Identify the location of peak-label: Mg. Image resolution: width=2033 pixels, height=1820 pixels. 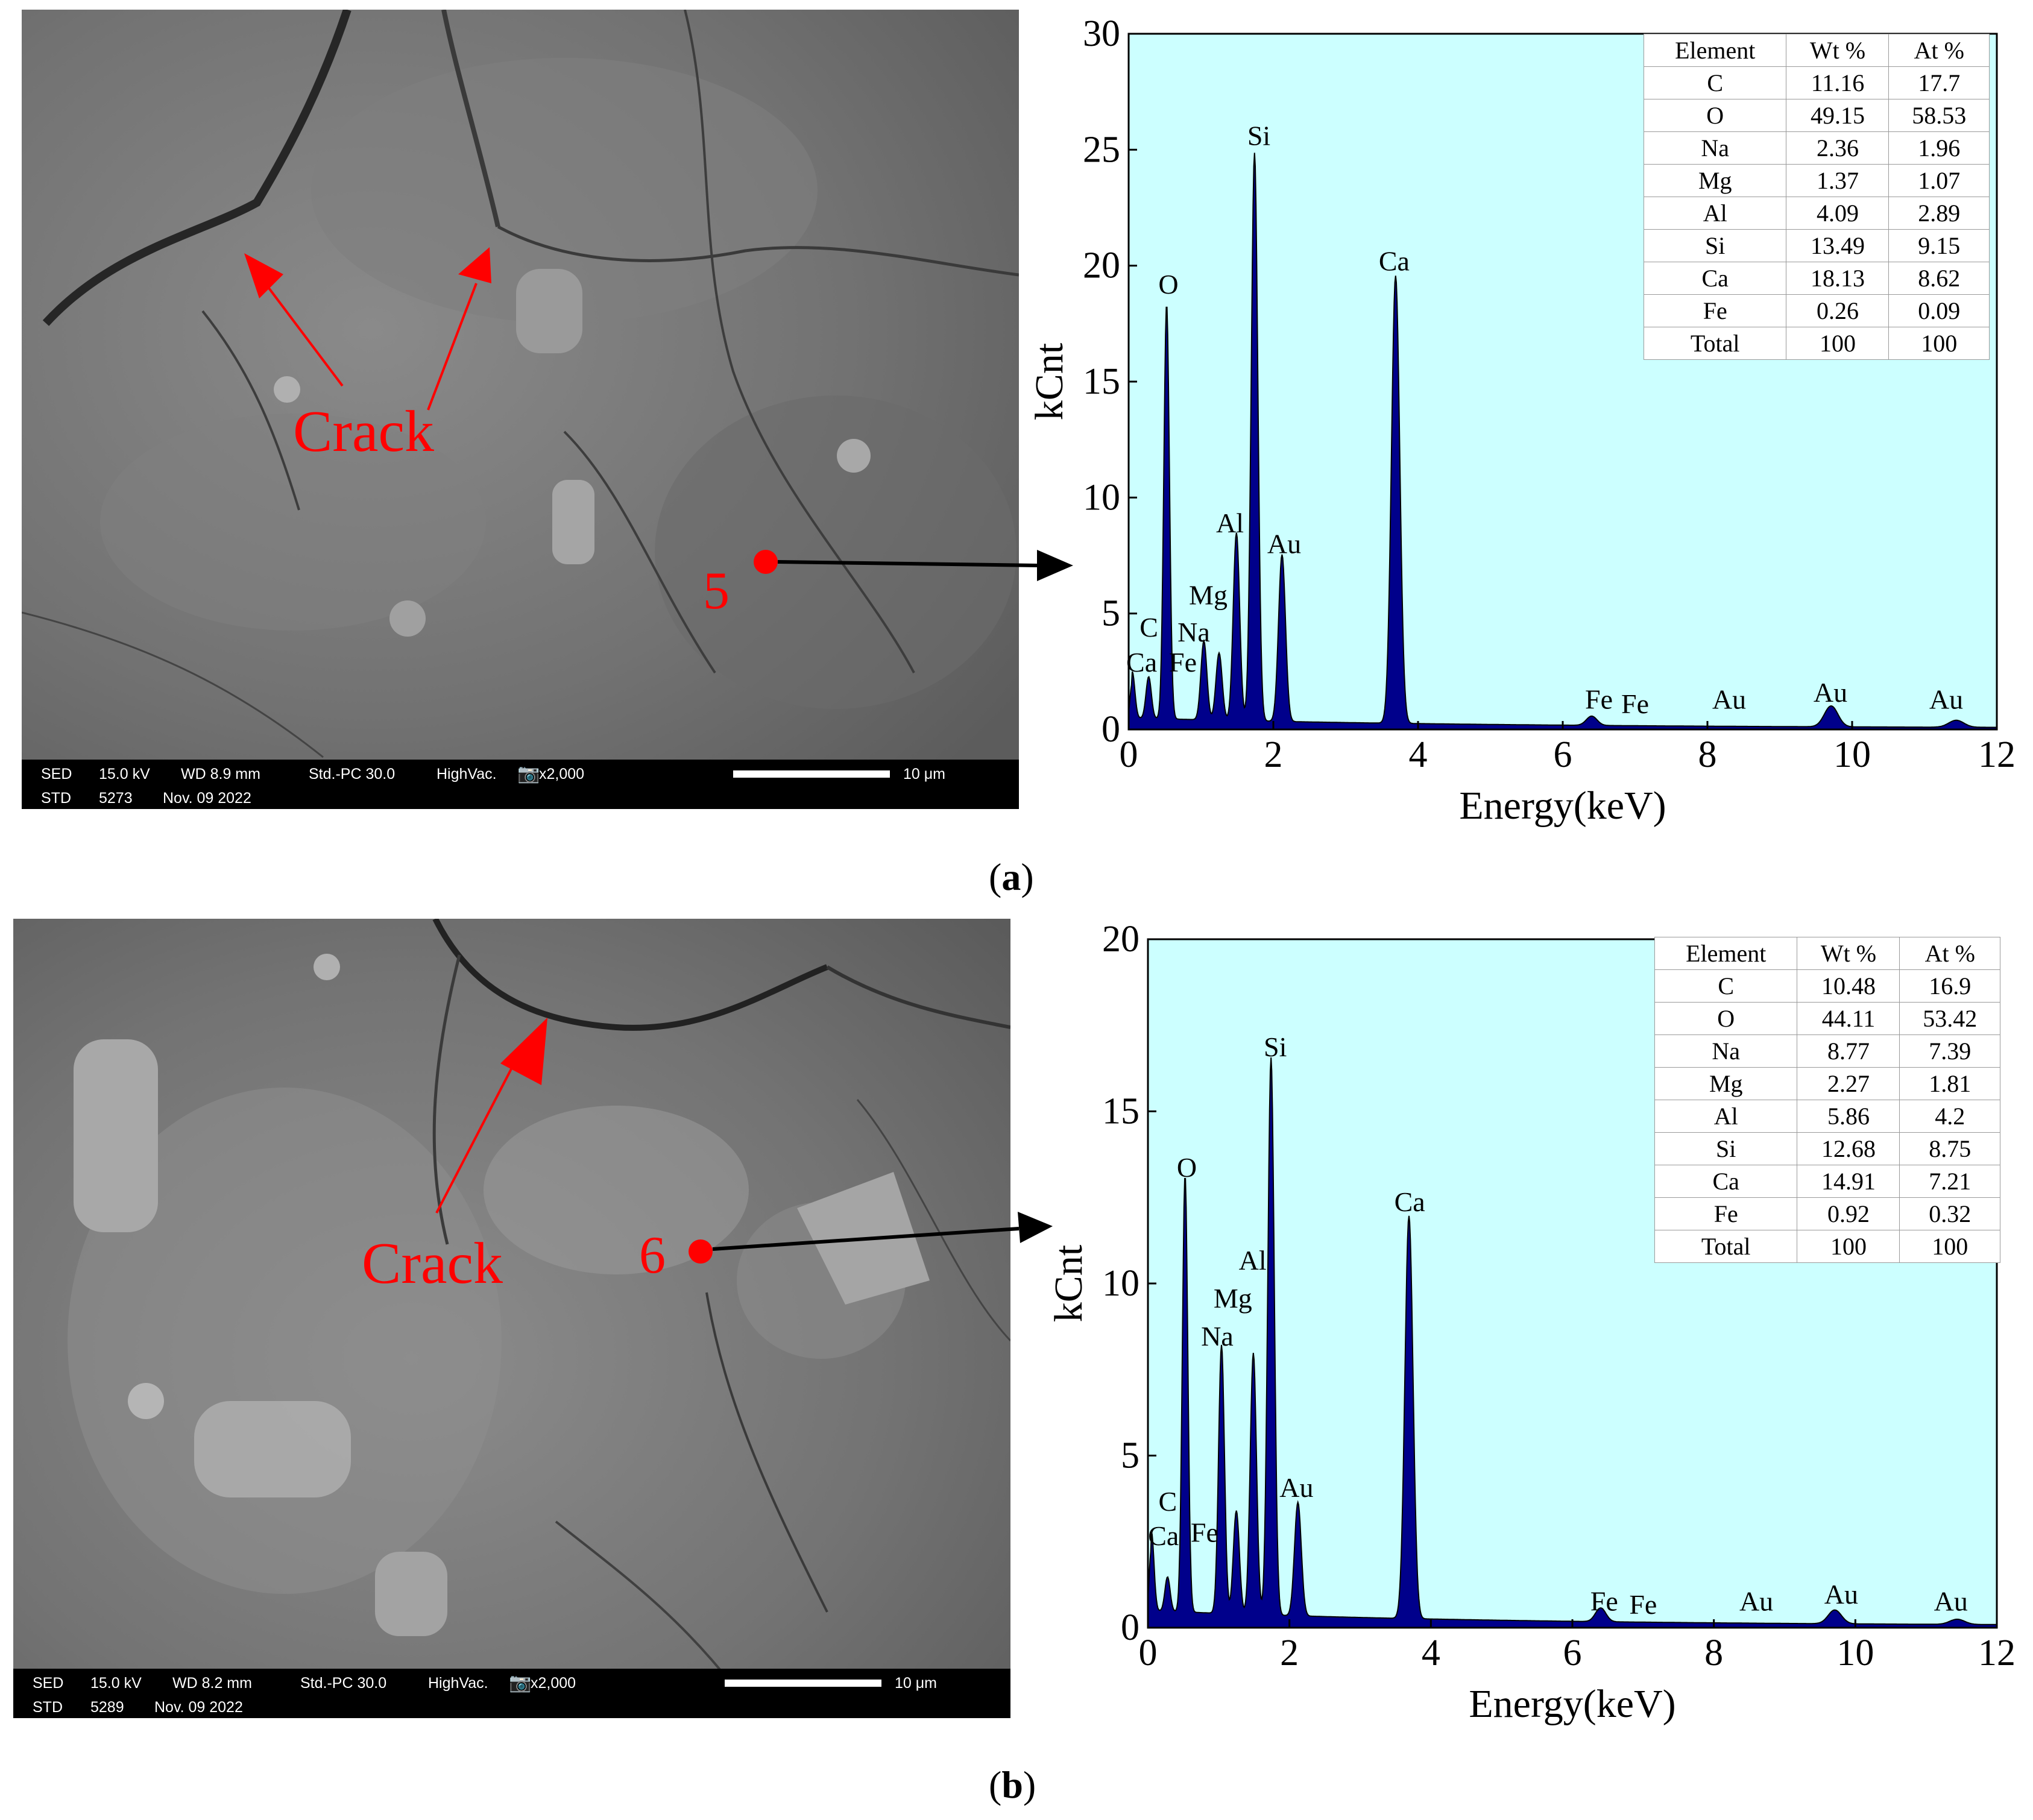
(1208, 594).